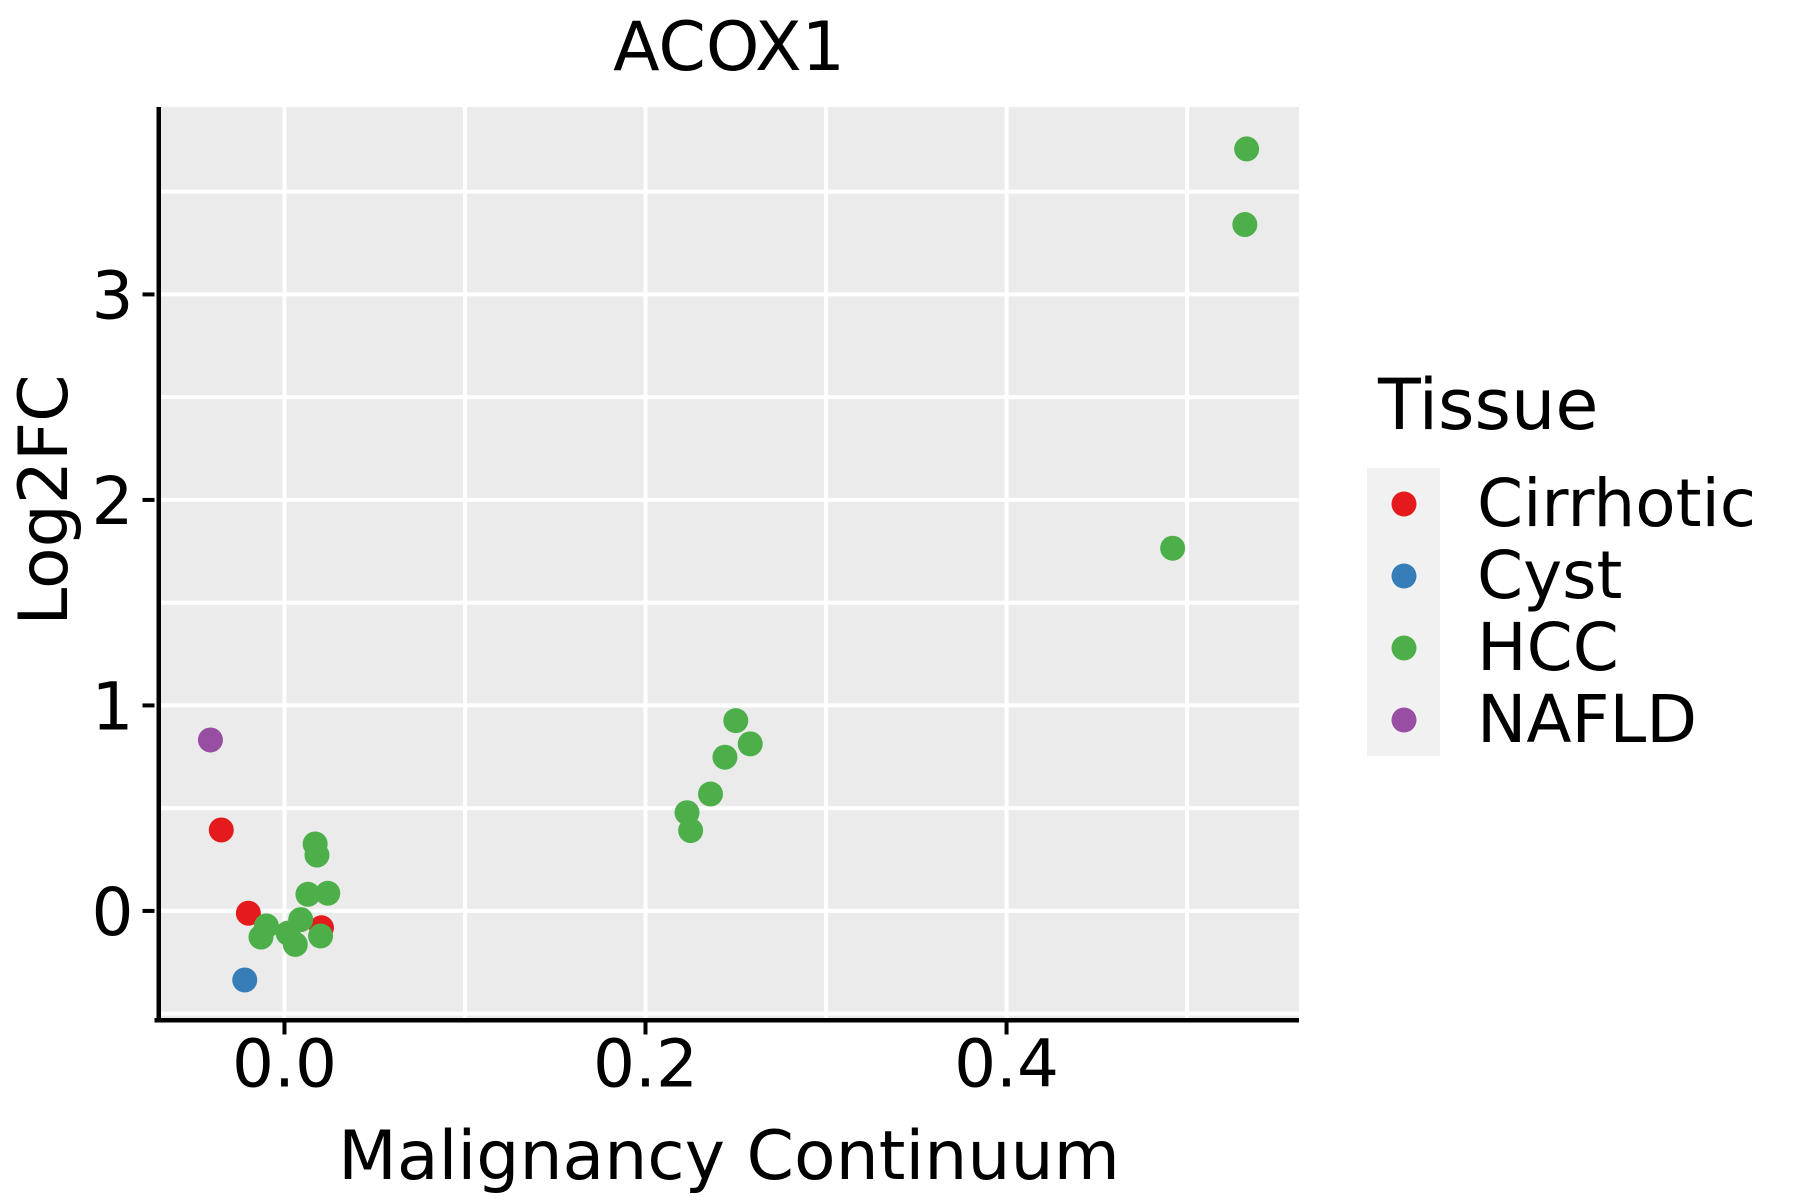  I want to click on legend-dot-cirrhotic, so click(1403, 504).